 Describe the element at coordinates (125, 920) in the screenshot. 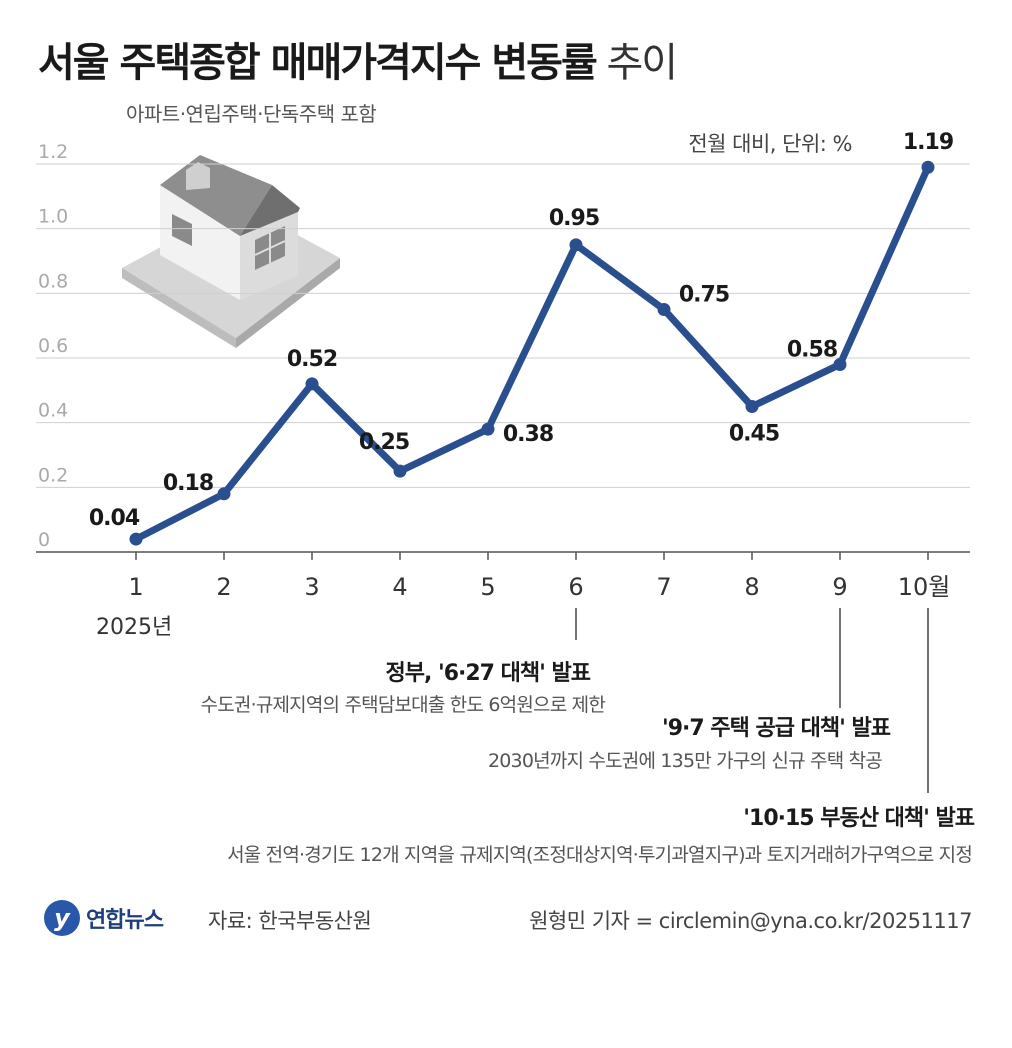

I see `logo-text: 연합뉴스` at that location.